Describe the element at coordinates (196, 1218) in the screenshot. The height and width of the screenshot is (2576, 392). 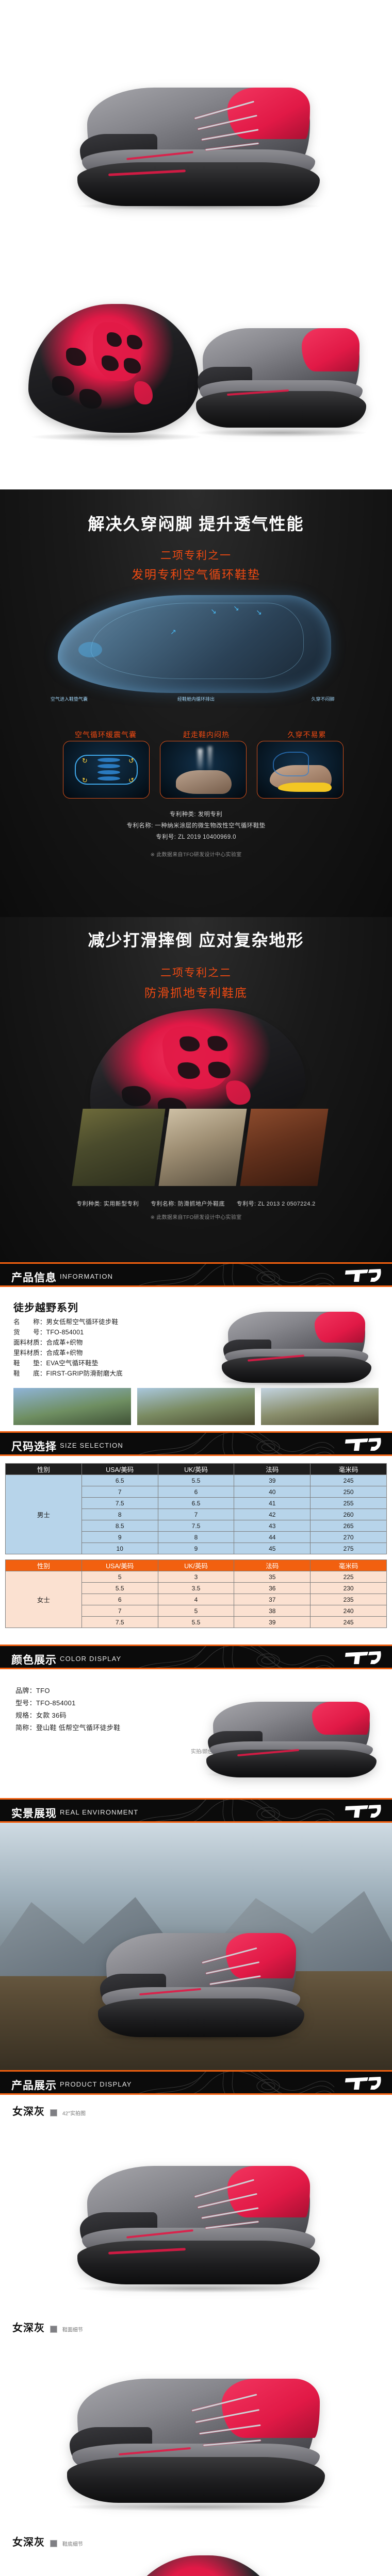
I see `feature2-source-note: ※ 此数据来自TFO研发设计中心实验室` at that location.